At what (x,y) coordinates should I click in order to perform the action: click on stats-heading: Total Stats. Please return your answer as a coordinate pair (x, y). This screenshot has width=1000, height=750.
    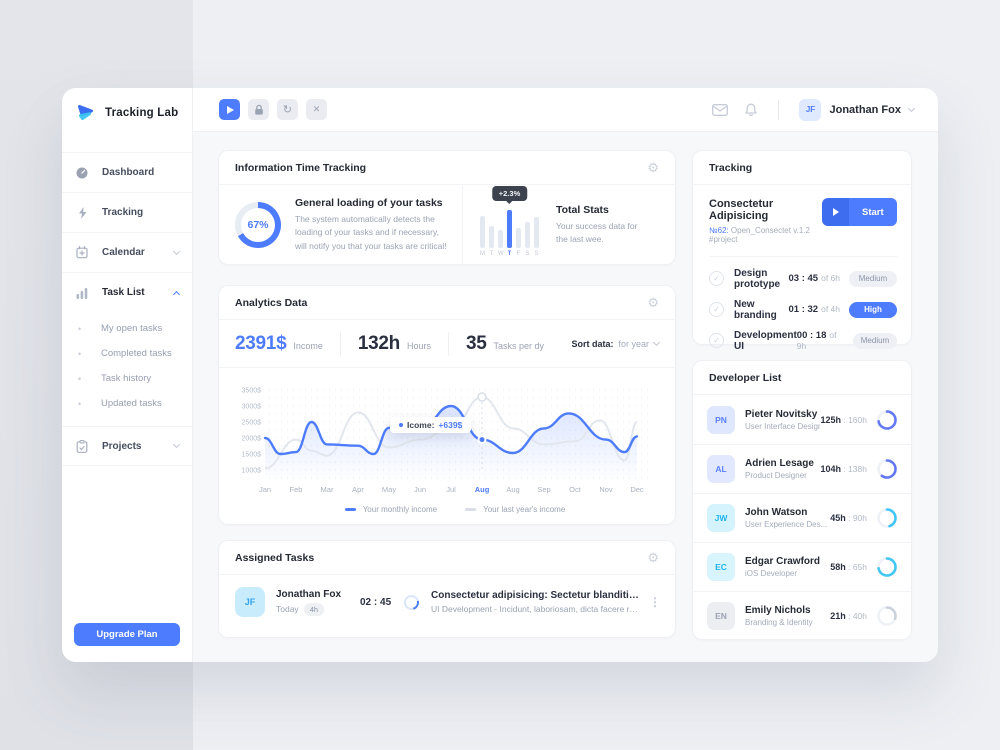
    Looking at the image, I should click on (582, 209).